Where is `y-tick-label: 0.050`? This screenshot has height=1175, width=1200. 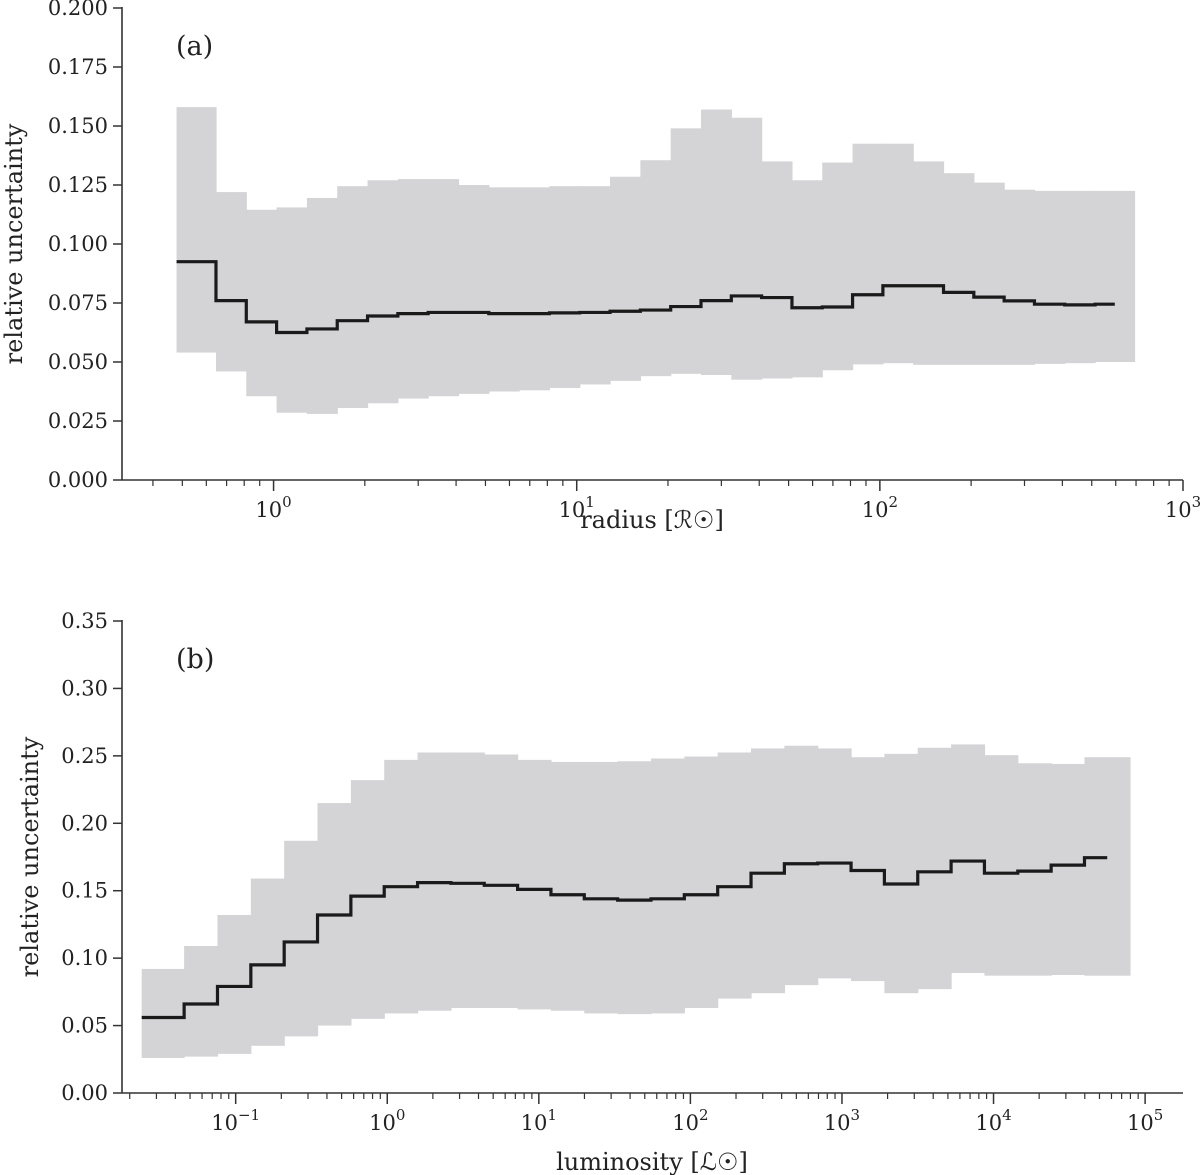
y-tick-label: 0.050 is located at coordinates (78, 362).